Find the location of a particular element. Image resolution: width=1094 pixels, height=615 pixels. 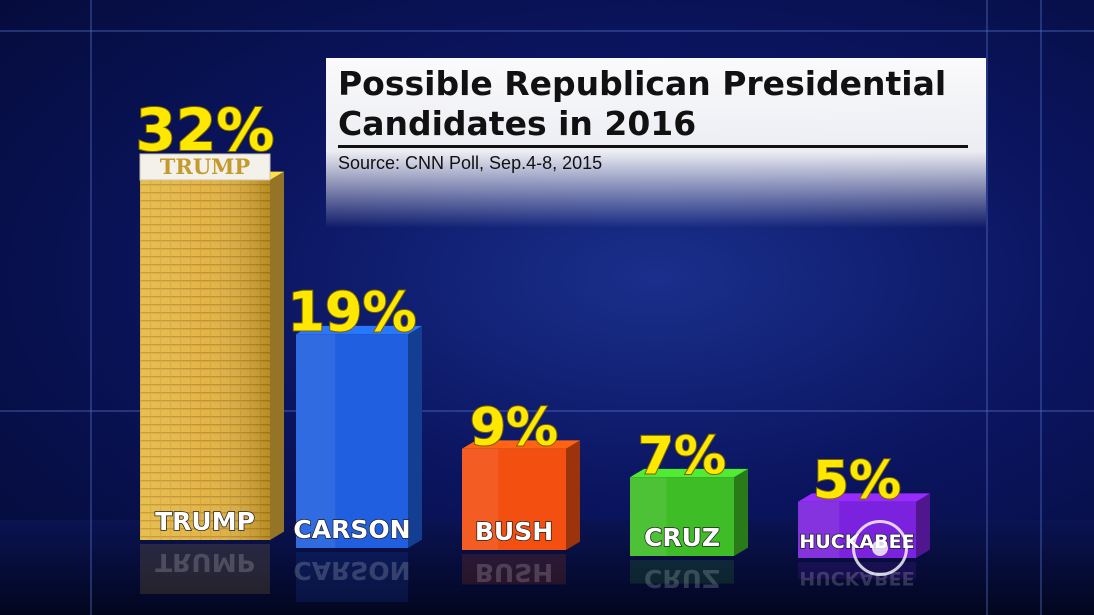

category-label-reflection: BUSH is located at coordinates (514, 572).